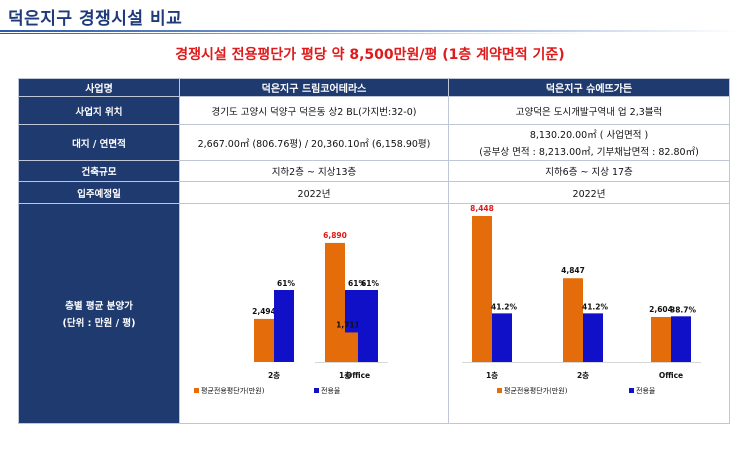 The width and height of the screenshot is (740, 450). What do you see at coordinates (595, 306) in the screenshot?
I see `ratio-label-1: 41.2%` at bounding box center [595, 306].